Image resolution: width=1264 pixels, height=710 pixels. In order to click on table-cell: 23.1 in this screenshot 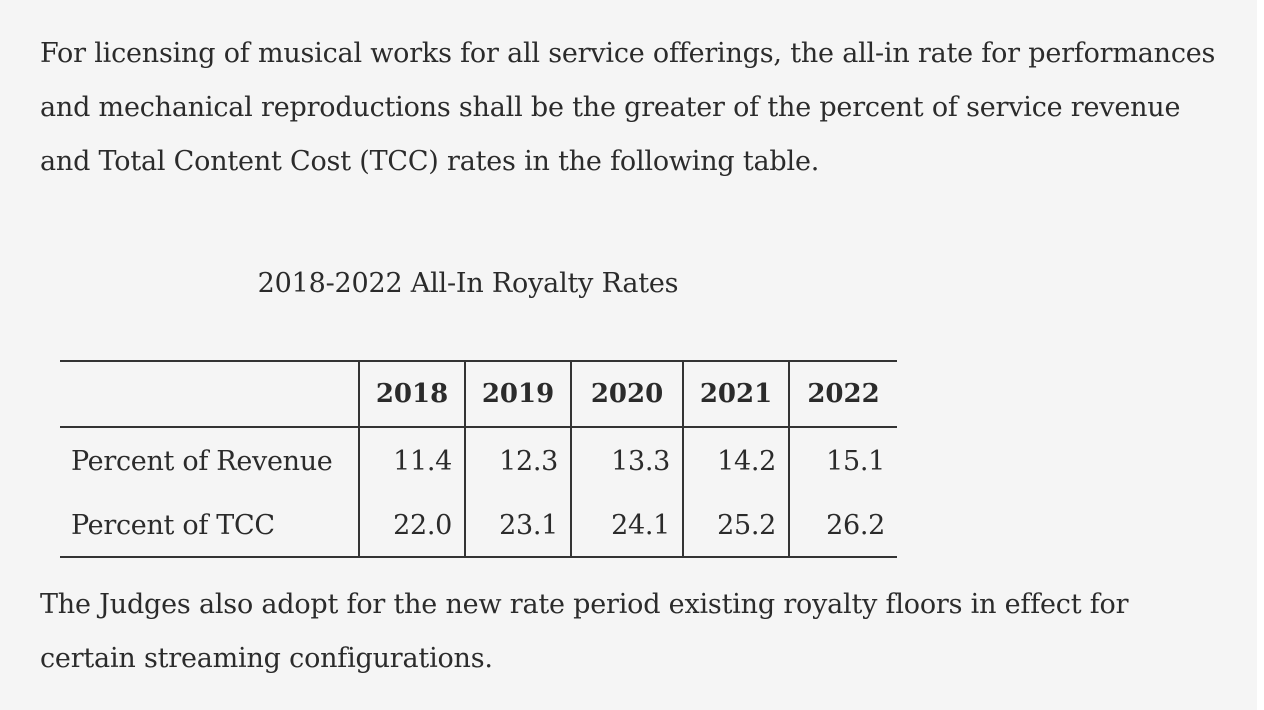, I will do `click(517, 526)`.